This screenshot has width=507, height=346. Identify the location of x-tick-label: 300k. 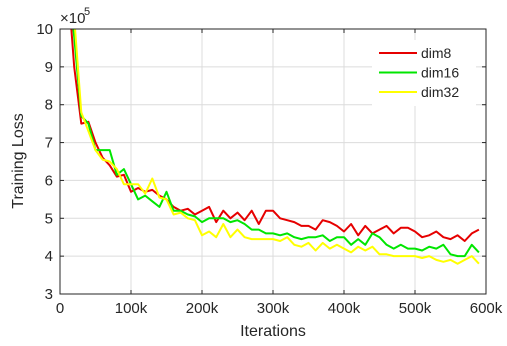
(273, 308).